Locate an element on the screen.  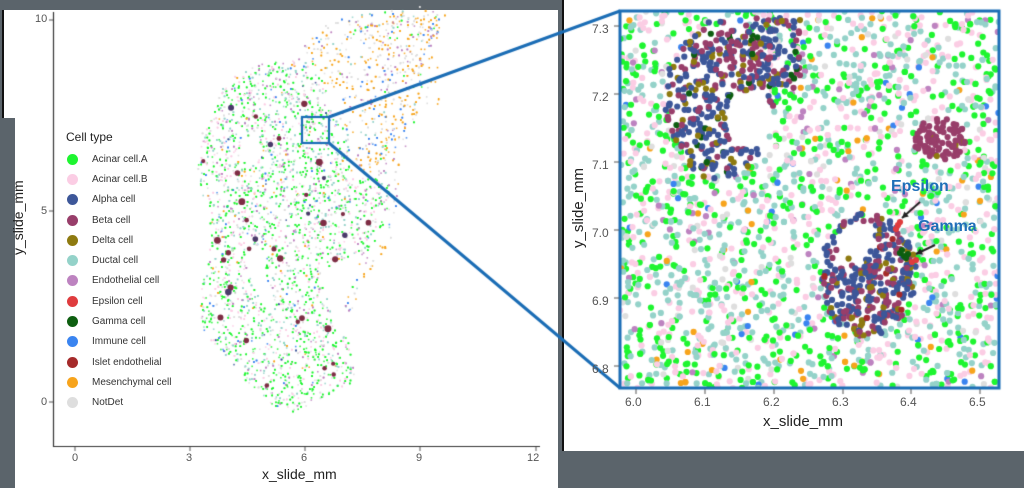
right-xtick-6.1: 6.1 is located at coordinates (702, 402).